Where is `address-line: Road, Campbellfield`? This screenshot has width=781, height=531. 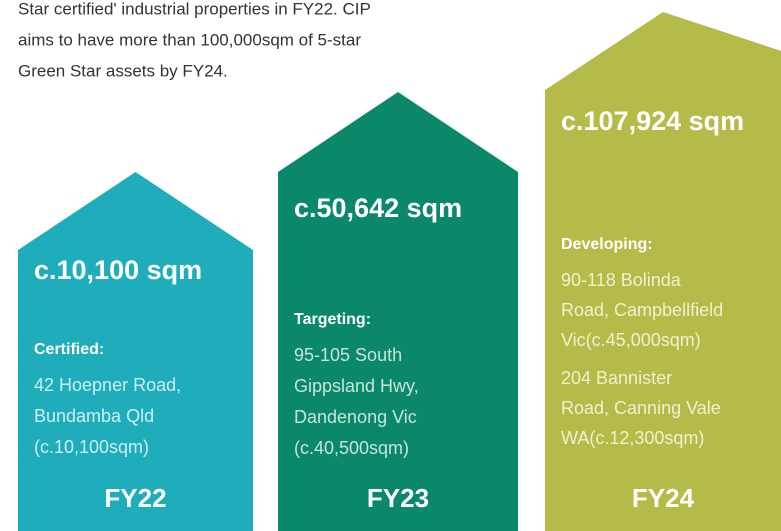 address-line: Road, Campbellfield is located at coordinates (642, 310).